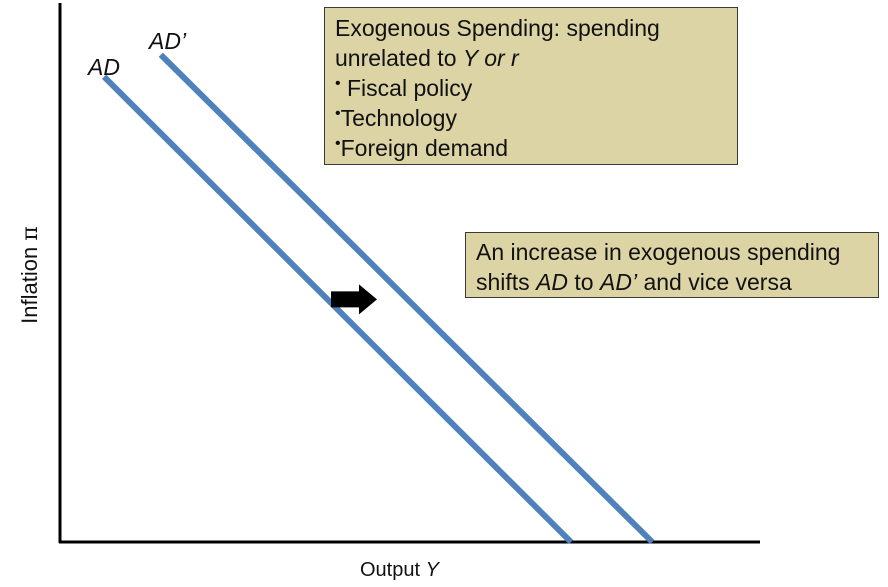 The width and height of the screenshot is (888, 587). Describe the element at coordinates (619, 282) in the screenshot. I see `increase-line-2-ad-prime: AD’` at that location.